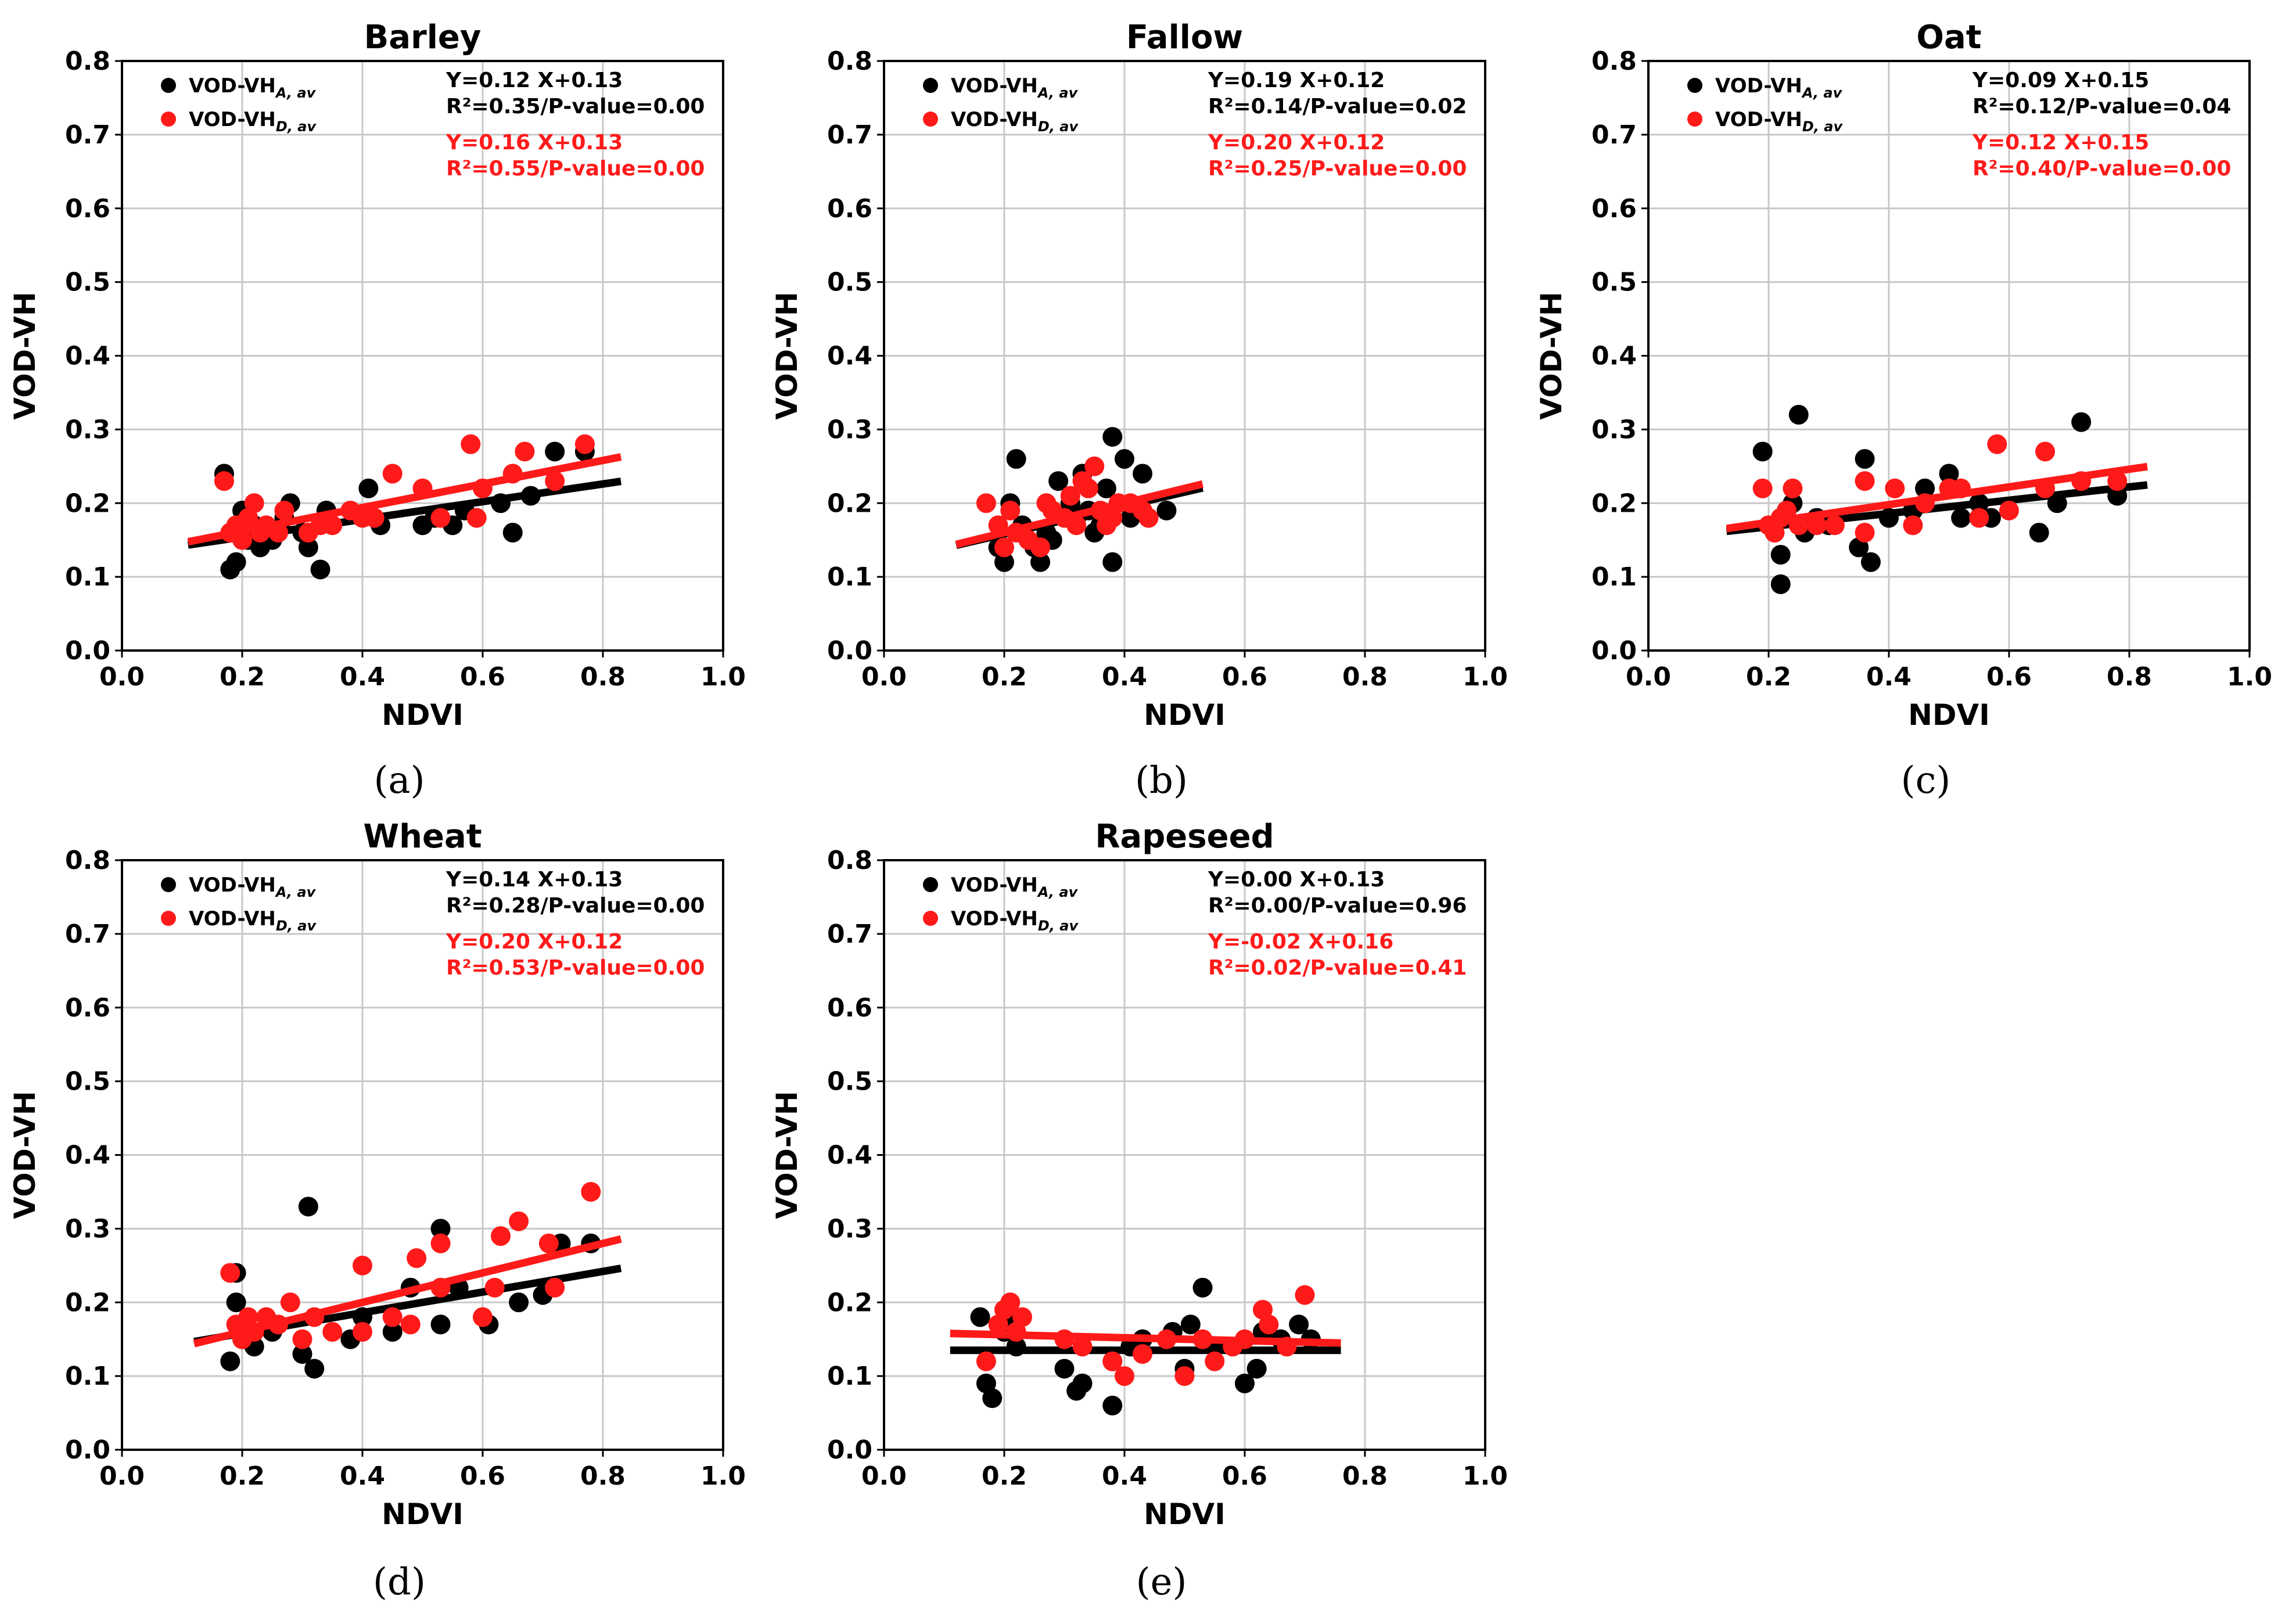 This screenshot has width=2296, height=1624. What do you see at coordinates (1337, 169) in the screenshot?
I see `r2-pvalue-text: R²=0.25/P-value=0.00` at bounding box center [1337, 169].